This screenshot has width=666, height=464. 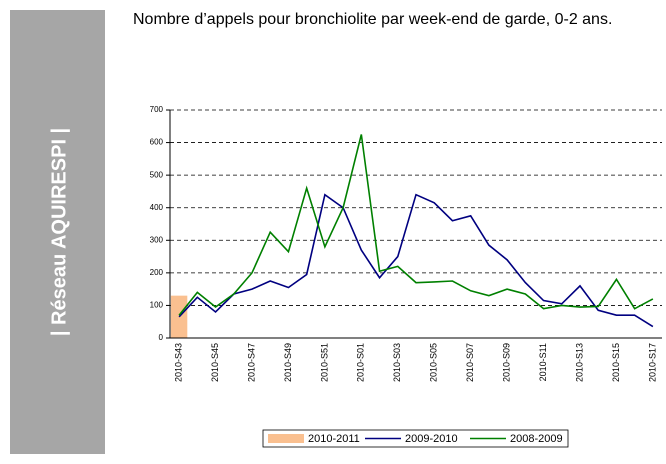 What do you see at coordinates (543, 362) in the screenshot?
I see `x-tick-label: 2010-S11` at bounding box center [543, 362].